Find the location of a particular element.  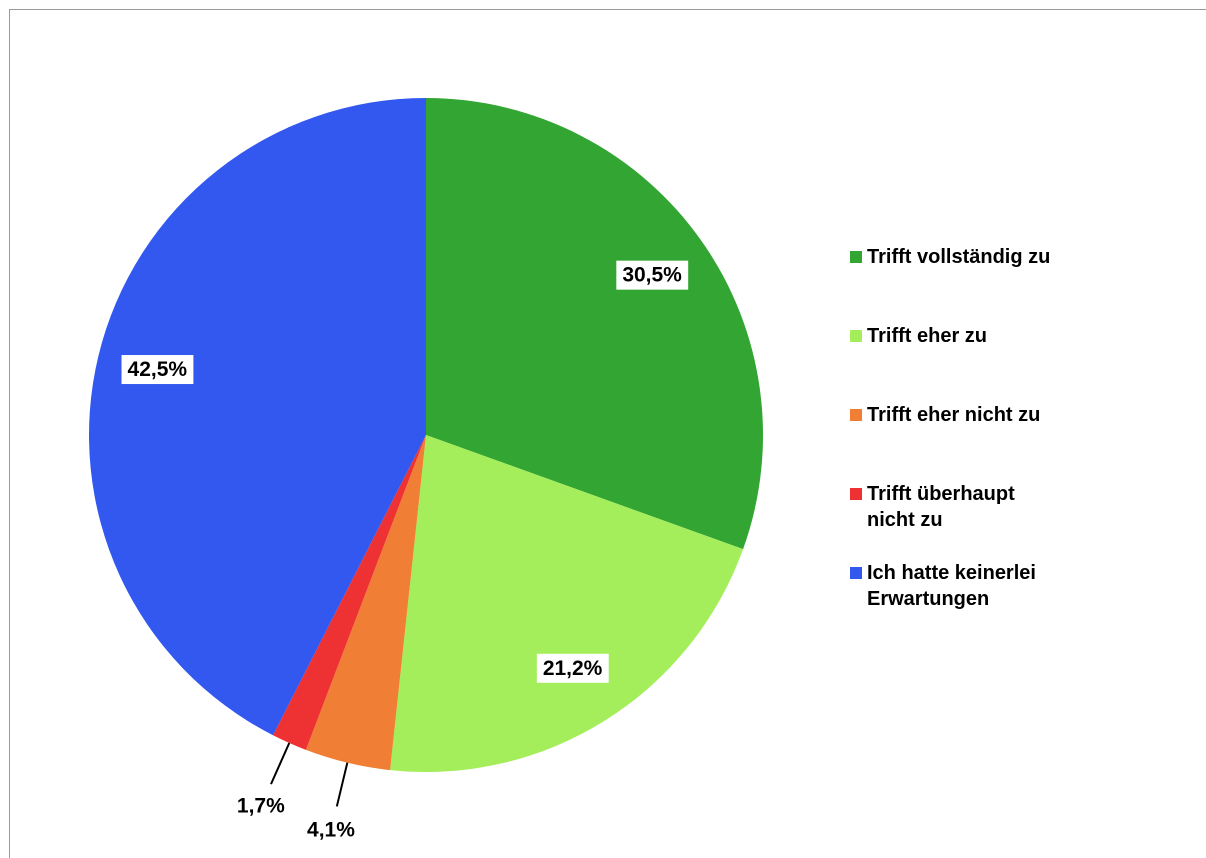

legend-item: Ich hatte keinerlei Erwartungen is located at coordinates (1025, 599).